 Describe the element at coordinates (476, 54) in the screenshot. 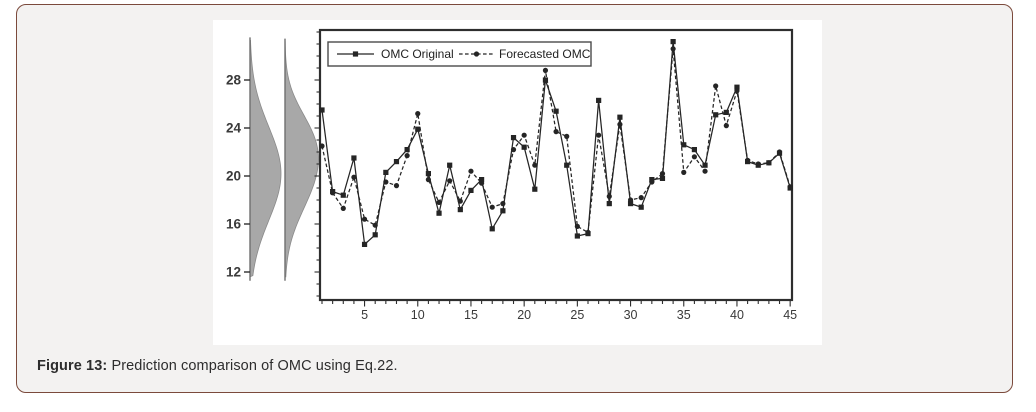

I see `legend-marker-circle` at that location.